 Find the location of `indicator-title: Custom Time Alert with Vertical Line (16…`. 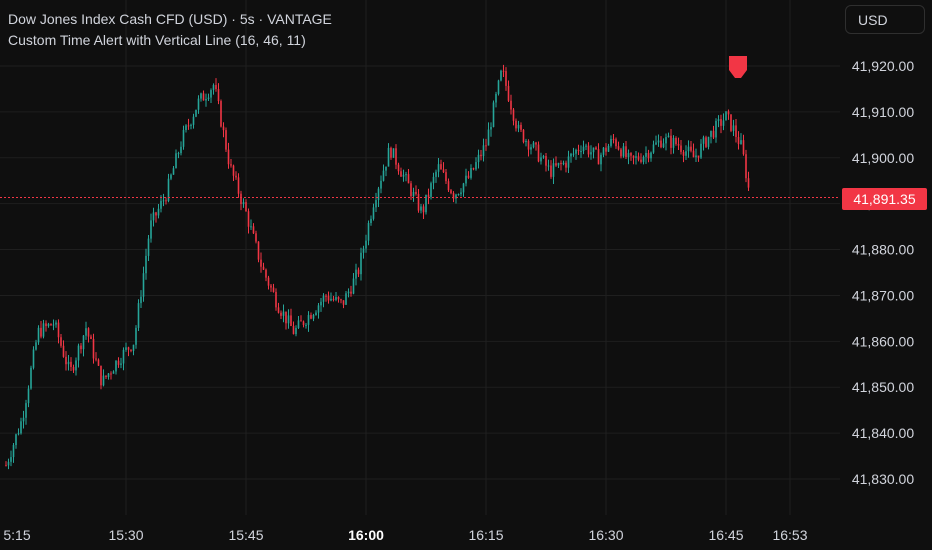

indicator-title: Custom Time Alert with Vertical Line (16… is located at coordinates (157, 40).